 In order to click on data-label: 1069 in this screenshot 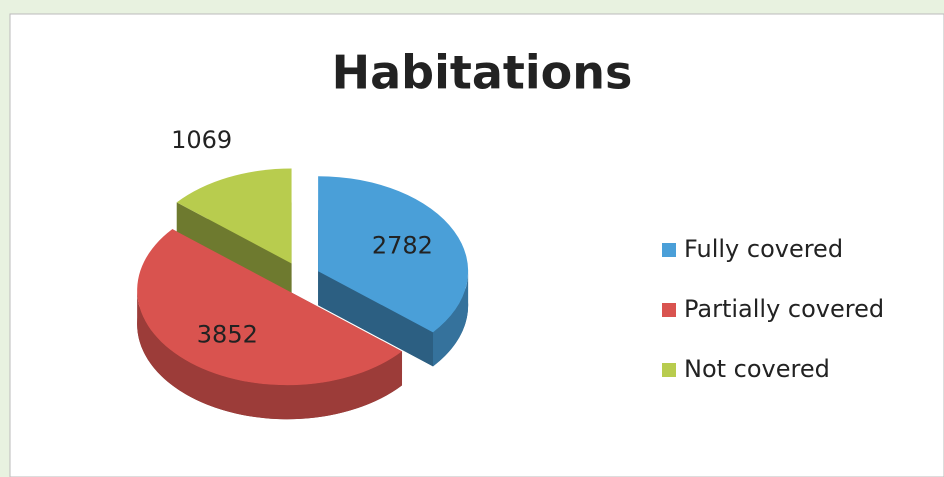, I will do `click(201, 140)`.